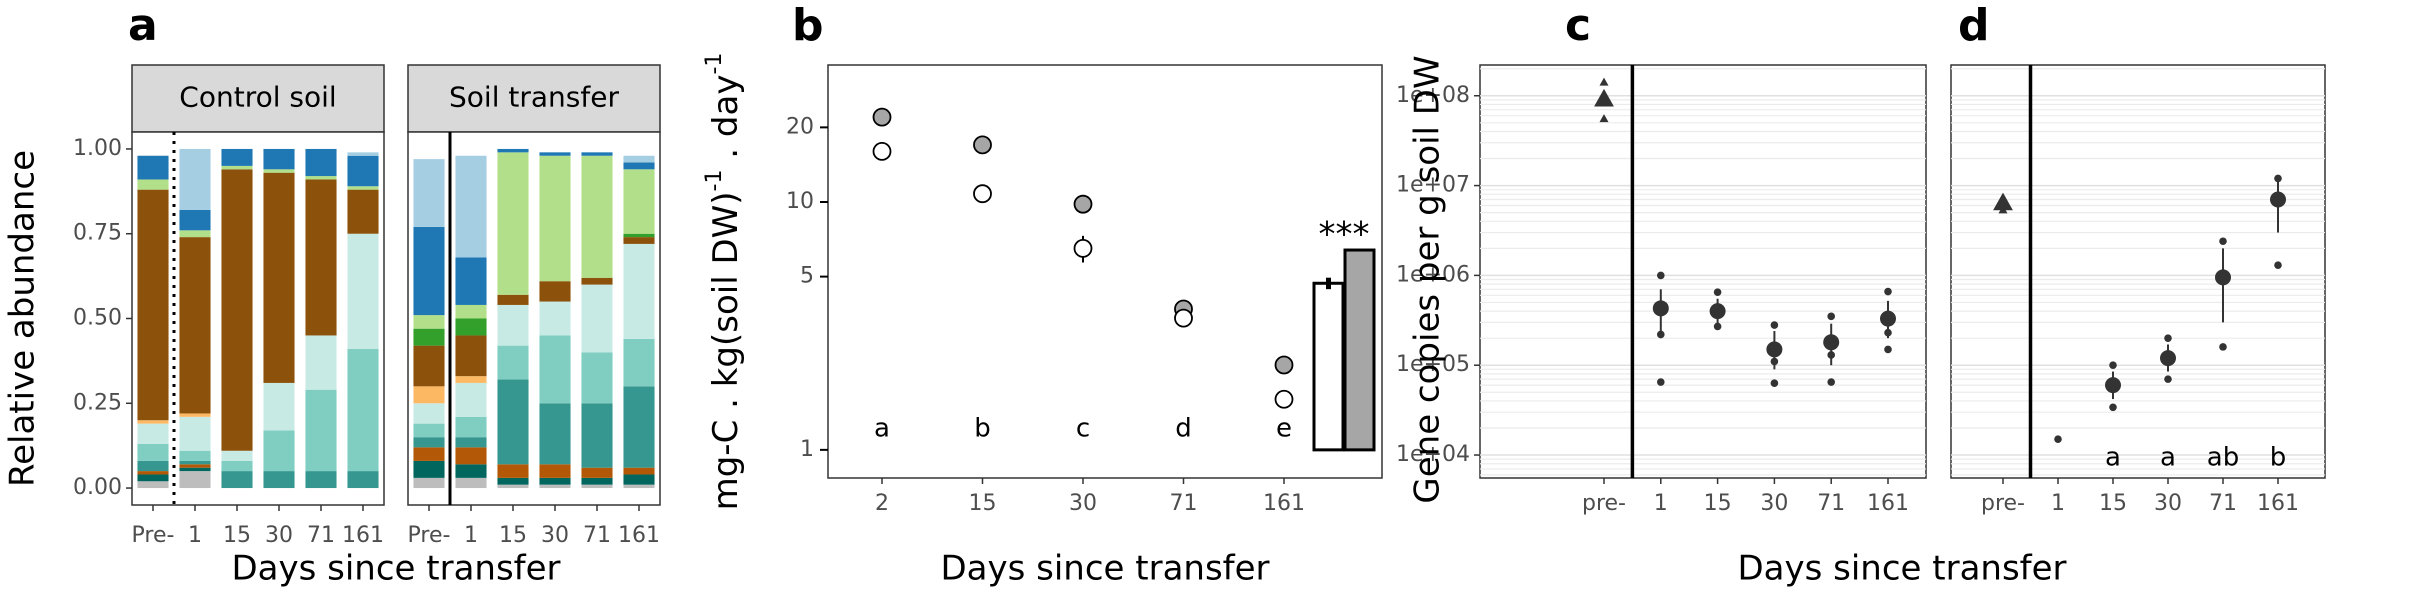 This screenshot has height=612, width=2422. What do you see at coordinates (97, 148) in the screenshot?
I see `y-tick-label: 1.00` at bounding box center [97, 148].